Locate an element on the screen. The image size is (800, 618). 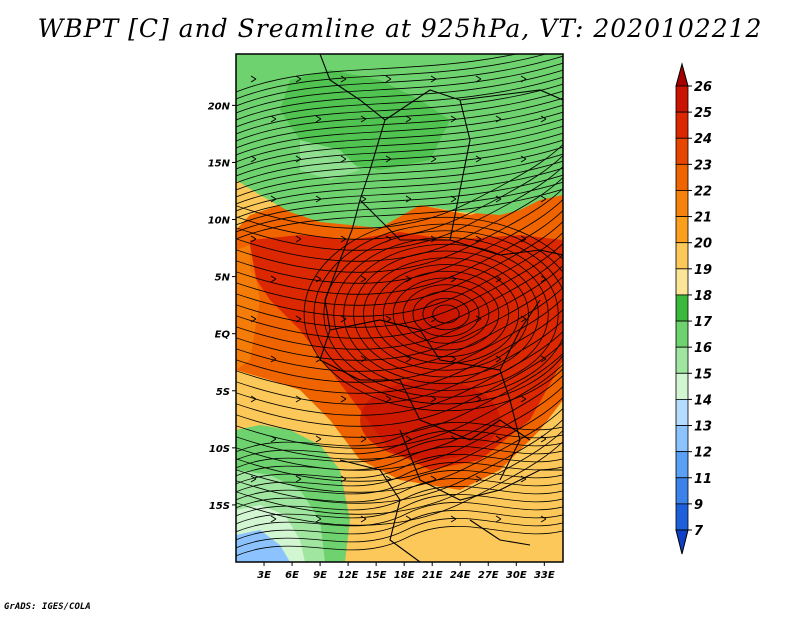
lon-tick-label: 18E is located at coordinates (404, 575).